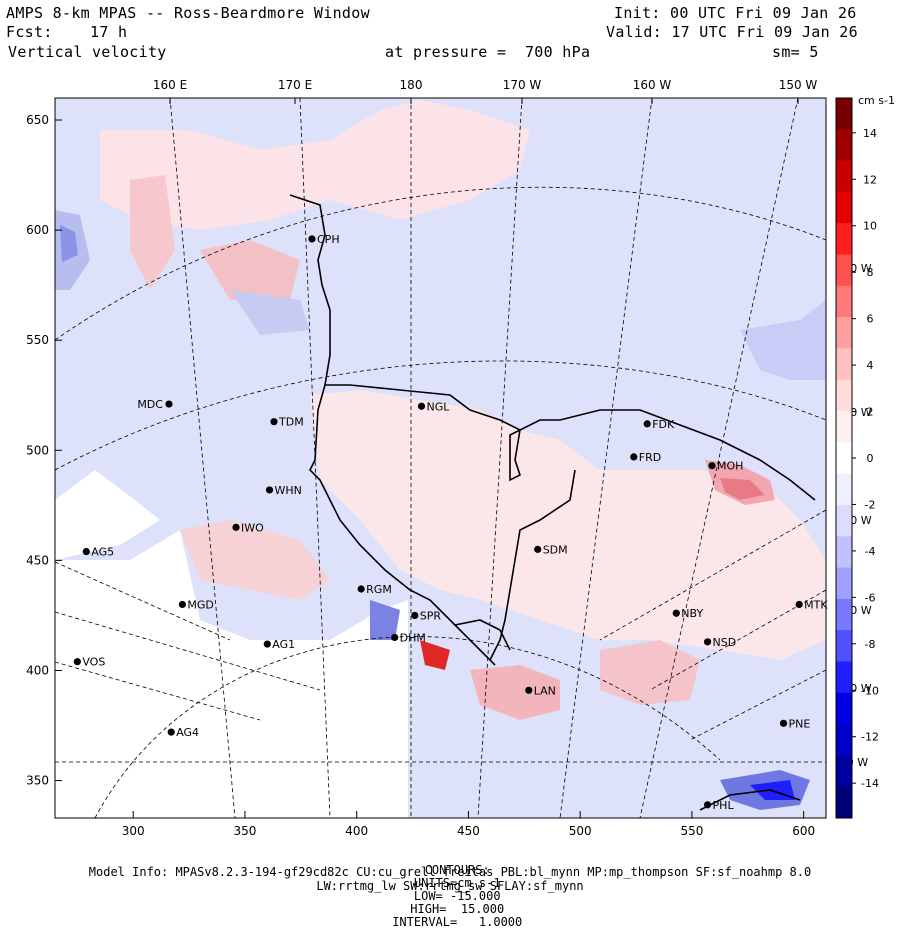 This screenshot has width=900, height=929. I want to click on station-label: TDM, so click(291, 422).